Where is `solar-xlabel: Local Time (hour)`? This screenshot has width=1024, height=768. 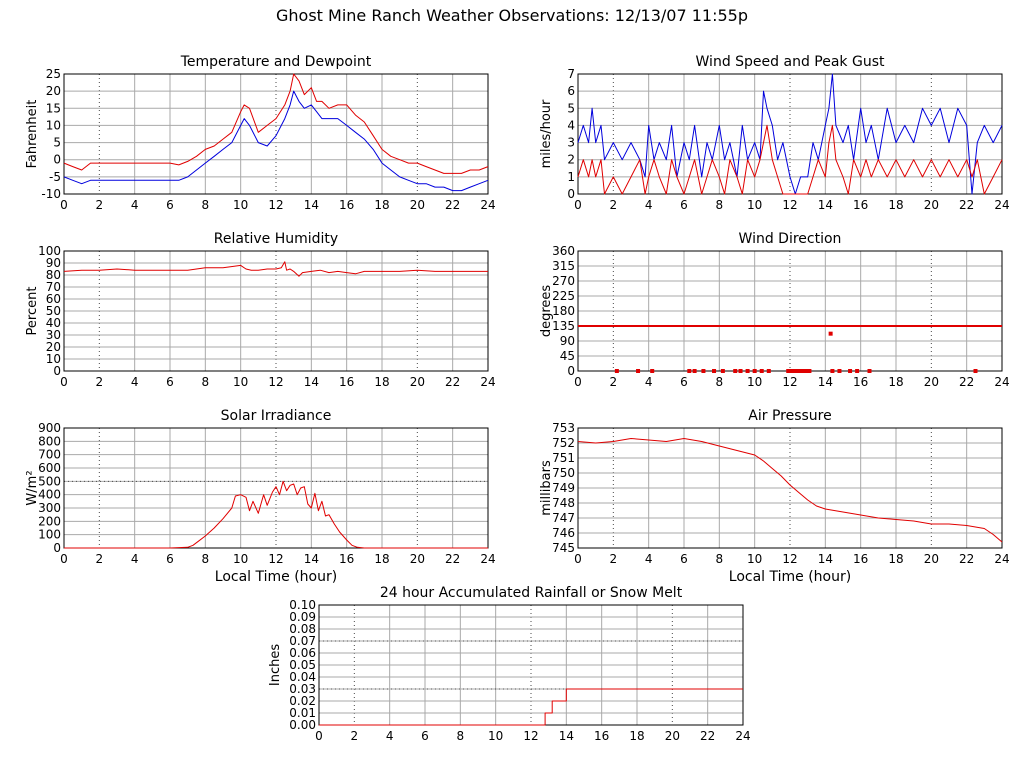
solar-xlabel: Local Time (hour) is located at coordinates (276, 577).